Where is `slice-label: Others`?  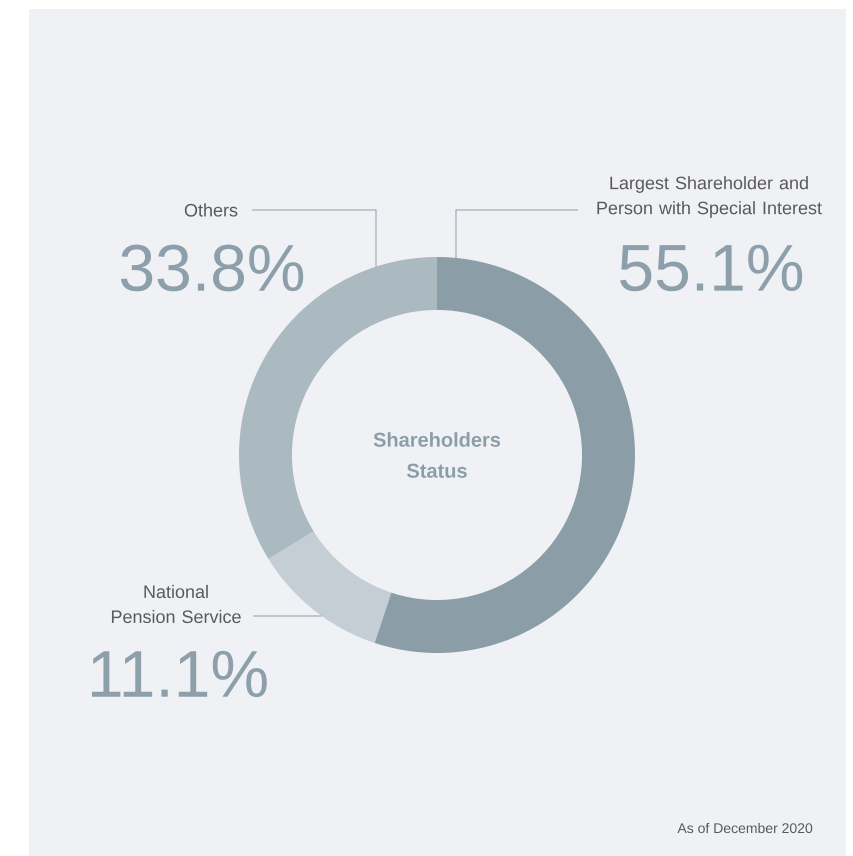
slice-label: Others is located at coordinates (211, 210).